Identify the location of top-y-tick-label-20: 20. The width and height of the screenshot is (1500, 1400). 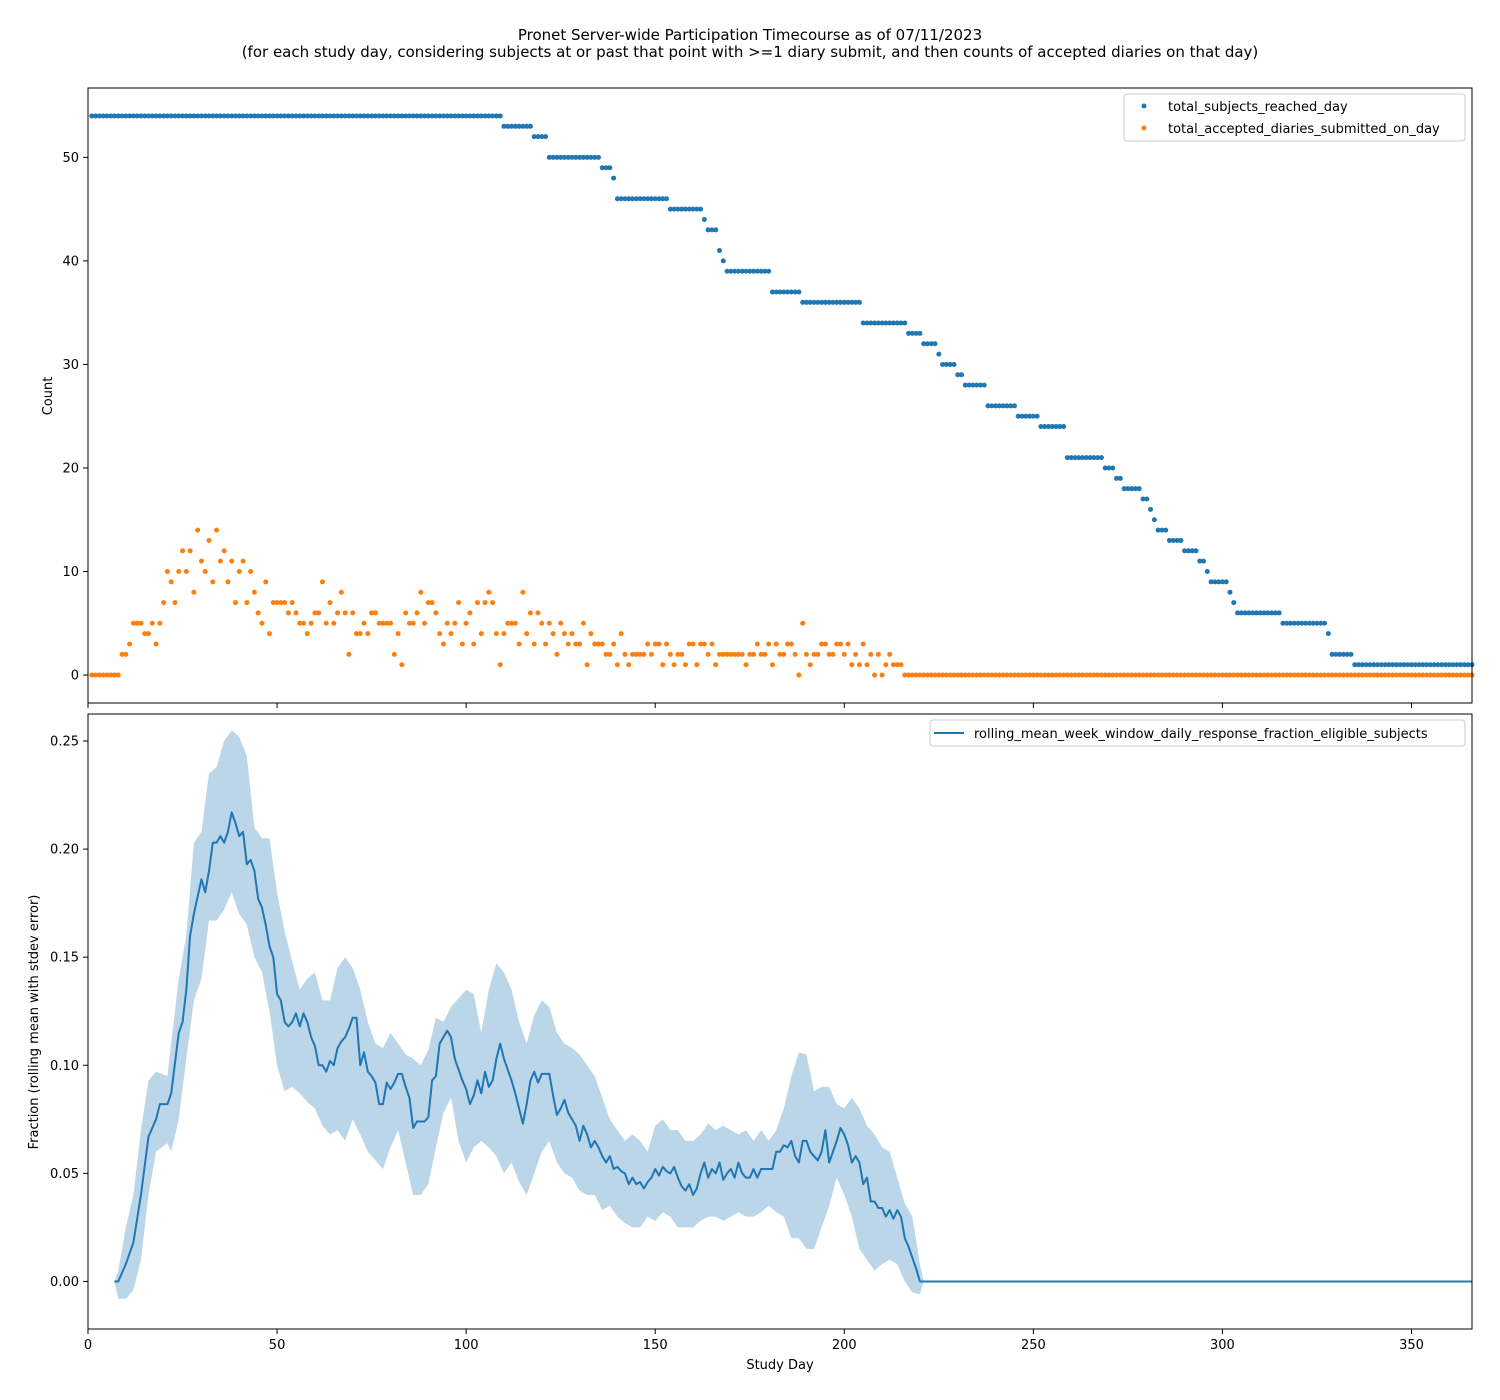
(70, 468).